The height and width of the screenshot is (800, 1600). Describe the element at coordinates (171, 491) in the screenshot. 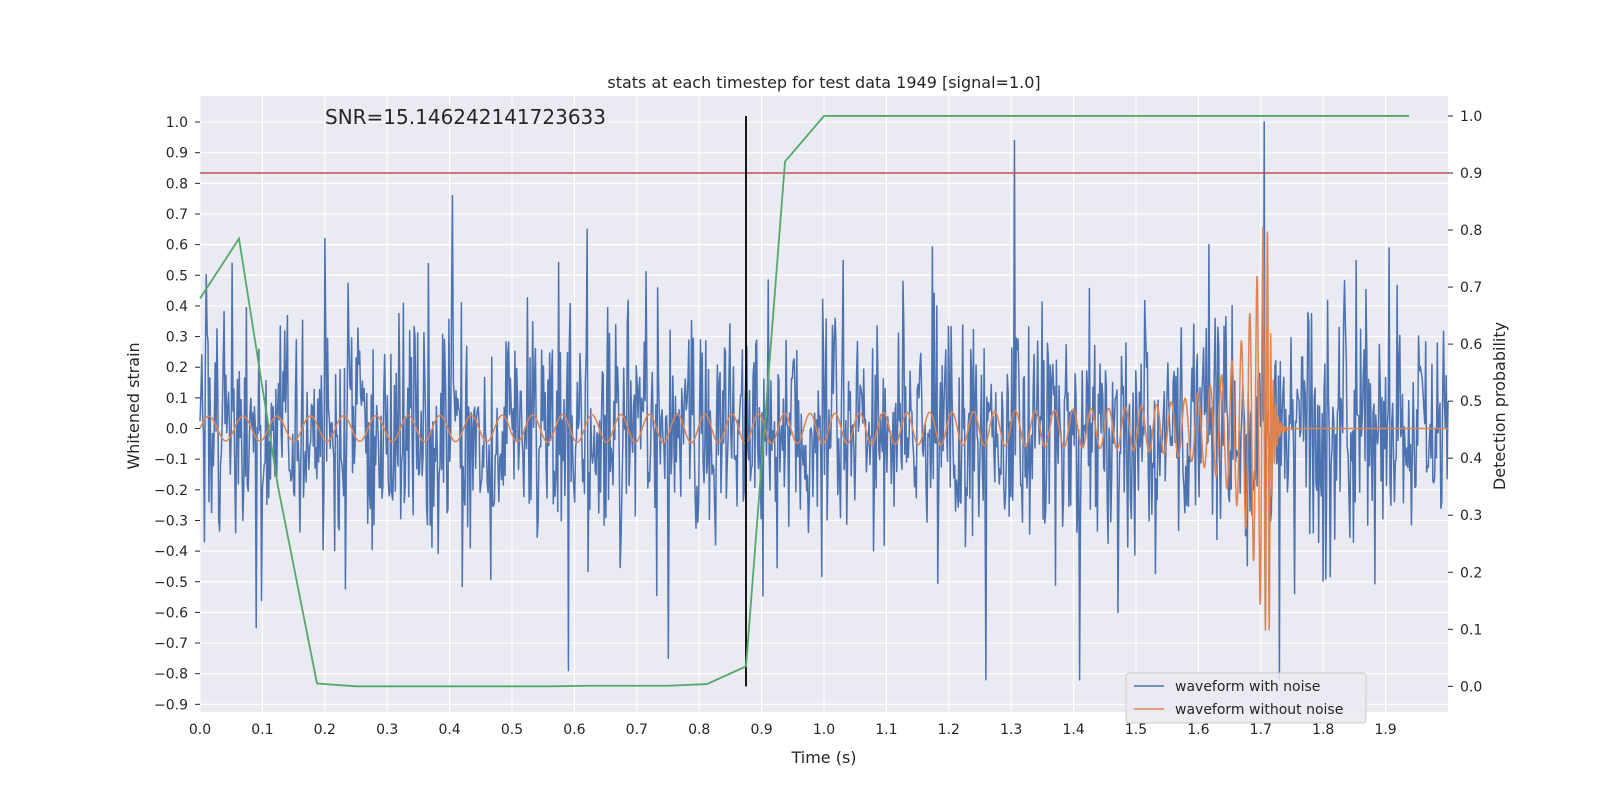

I see `y-tick-label: −0.2` at that location.